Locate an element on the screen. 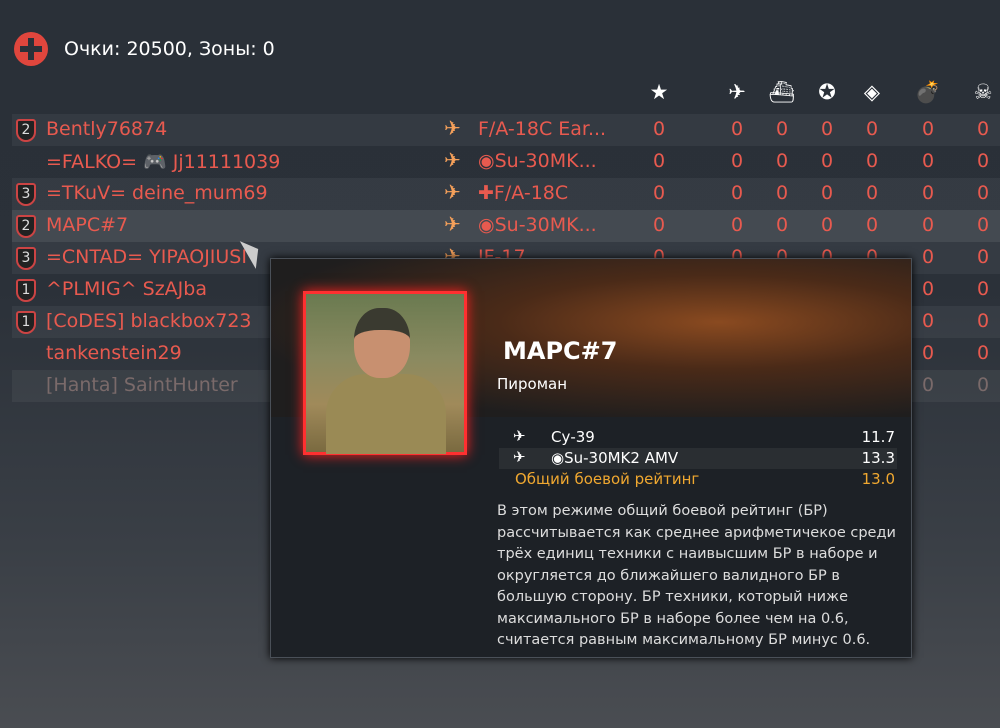 The height and width of the screenshot is (728, 1000). tooltip-player-name: MAPC#7 is located at coordinates (560, 351).